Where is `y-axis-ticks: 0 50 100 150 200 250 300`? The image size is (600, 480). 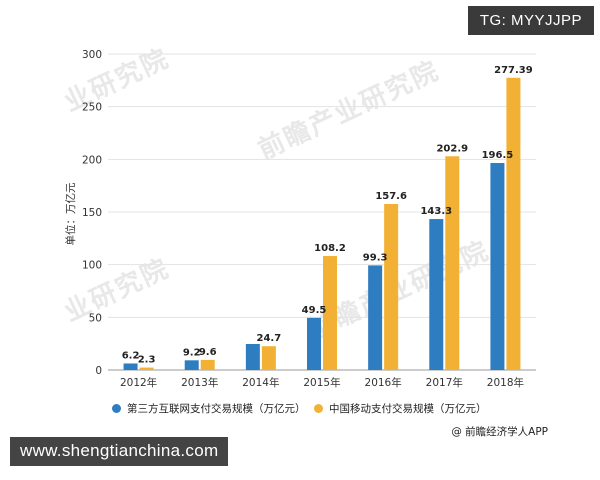 y-axis-ticks: 0 50 100 150 200 250 300 is located at coordinates (92, 213).